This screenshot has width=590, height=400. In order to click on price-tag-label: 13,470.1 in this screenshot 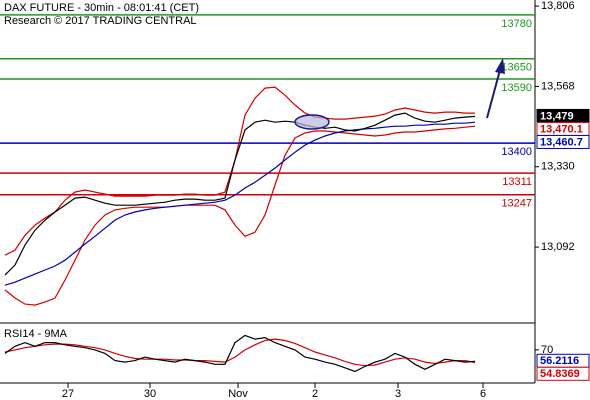, I will do `click(561, 129)`.